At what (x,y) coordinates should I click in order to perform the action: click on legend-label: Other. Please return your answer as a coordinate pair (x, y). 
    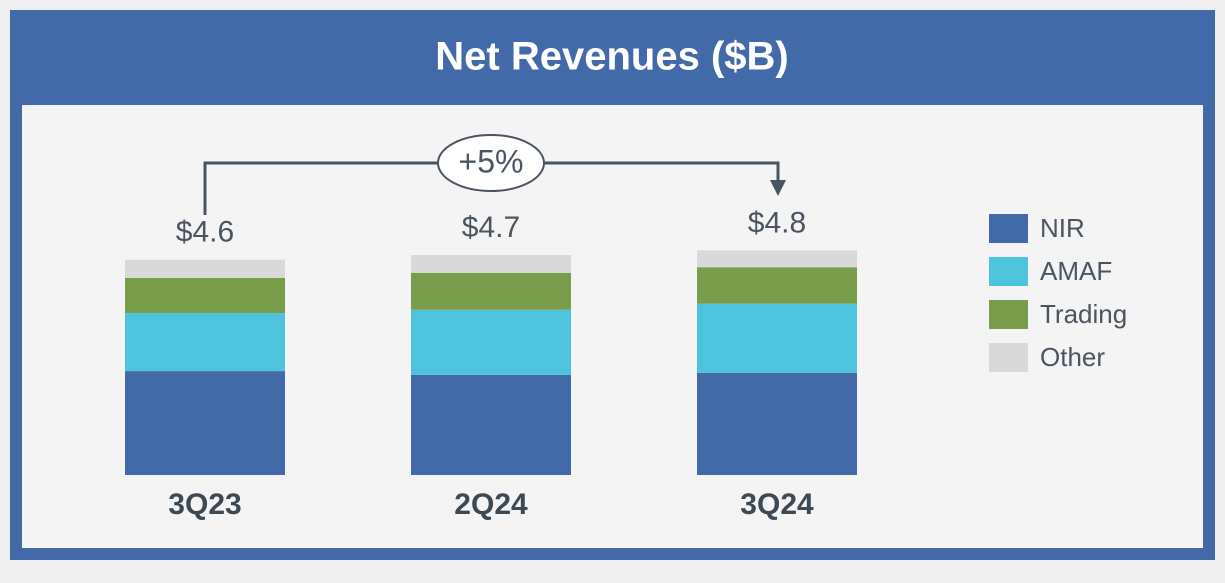
    Looking at the image, I should click on (1072, 357).